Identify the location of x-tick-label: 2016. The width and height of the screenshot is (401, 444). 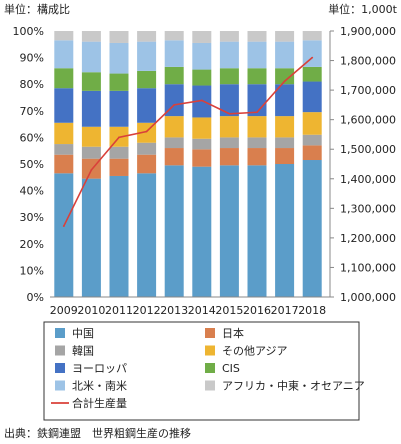
(257, 310).